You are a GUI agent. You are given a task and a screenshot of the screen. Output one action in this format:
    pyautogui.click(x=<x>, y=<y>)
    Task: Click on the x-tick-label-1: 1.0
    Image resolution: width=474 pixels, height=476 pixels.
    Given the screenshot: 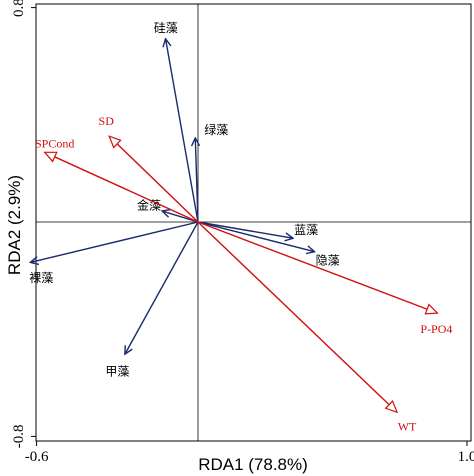 What is the action you would take?
    pyautogui.click(x=466, y=457)
    